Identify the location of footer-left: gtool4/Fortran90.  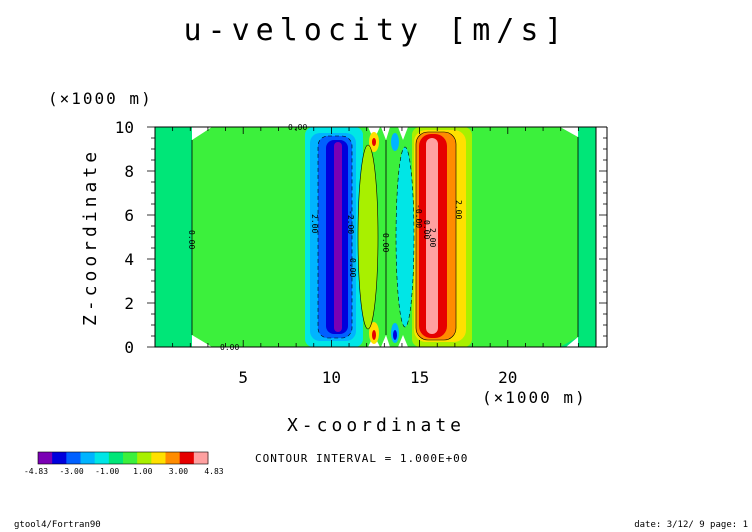
(57, 525).